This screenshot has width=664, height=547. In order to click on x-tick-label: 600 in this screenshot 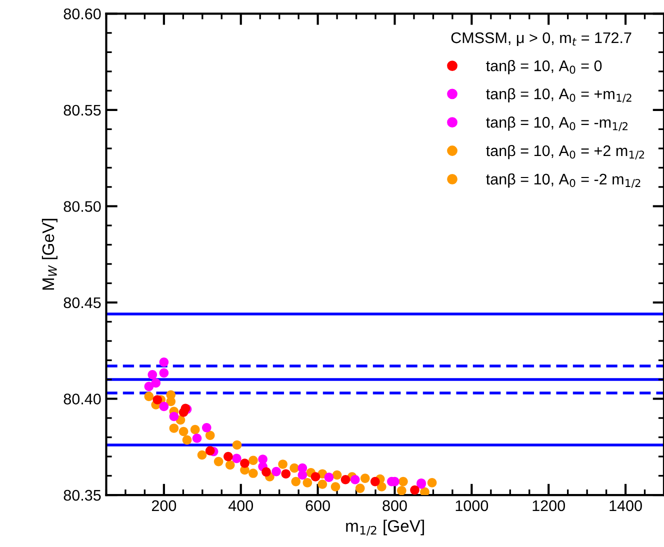, I will do `click(318, 506)`.